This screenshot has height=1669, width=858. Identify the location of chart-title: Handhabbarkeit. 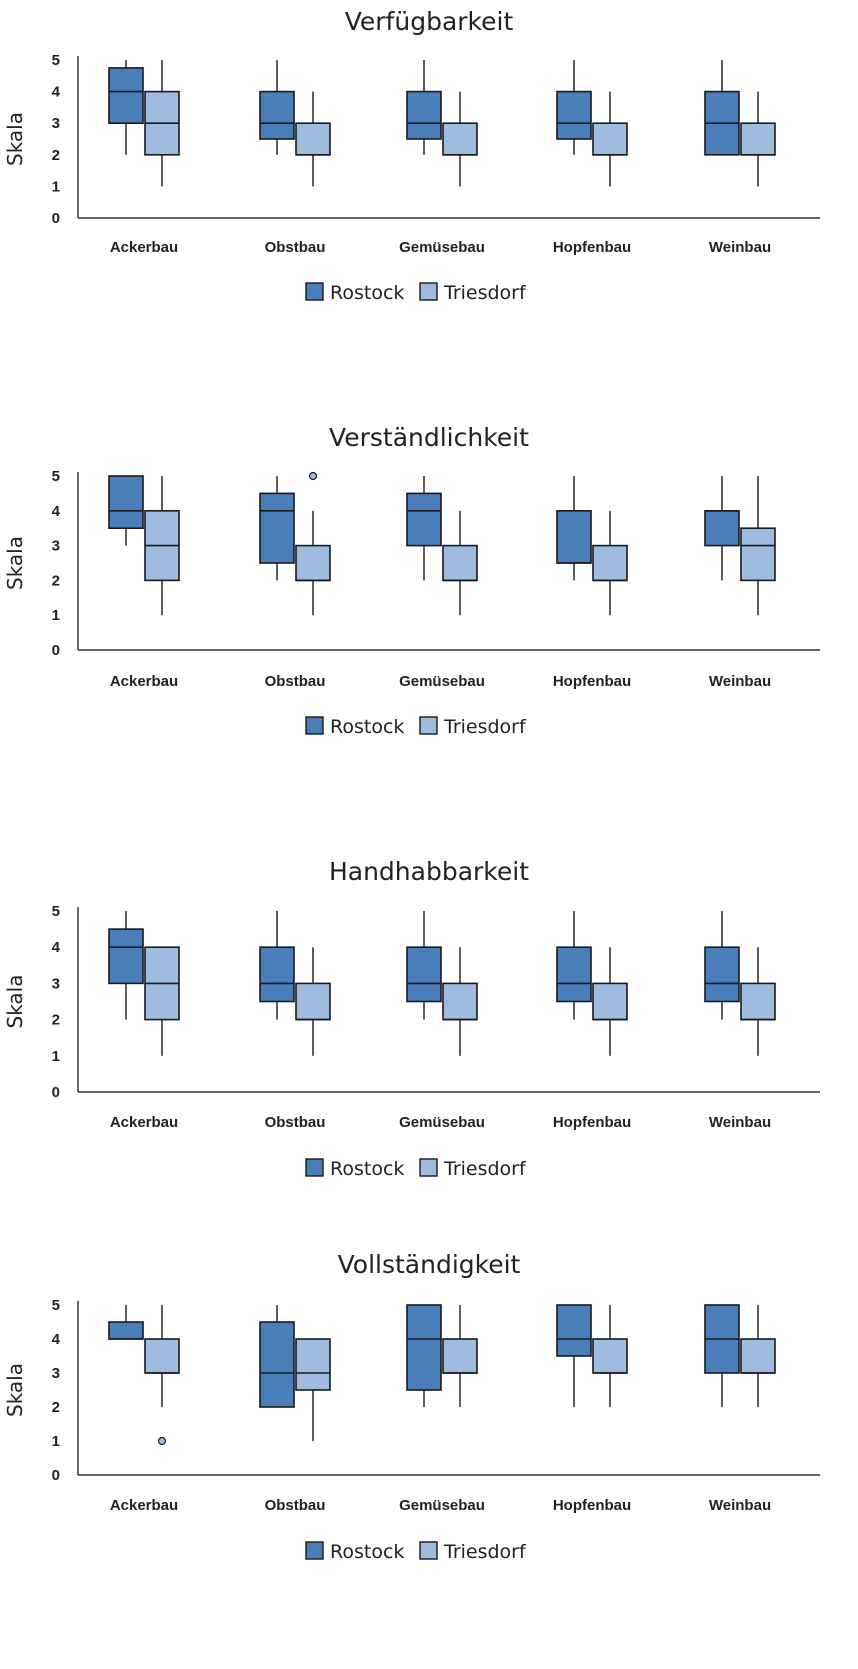
(429, 871).